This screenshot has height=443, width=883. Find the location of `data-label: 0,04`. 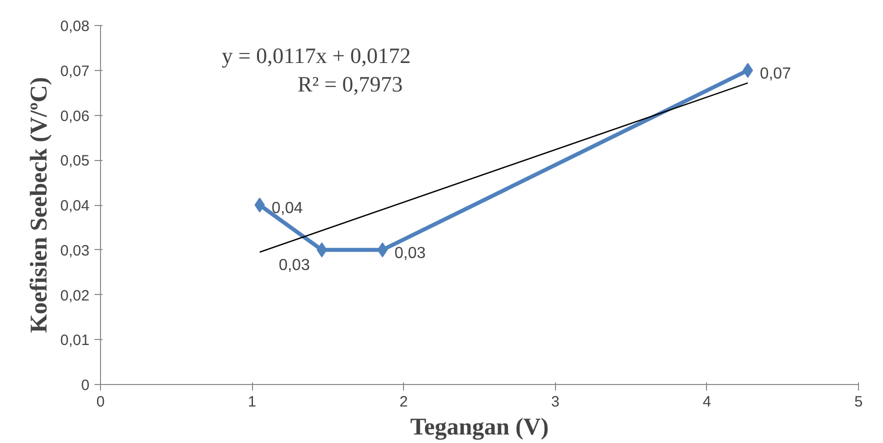

data-label: 0,04 is located at coordinates (287, 208).